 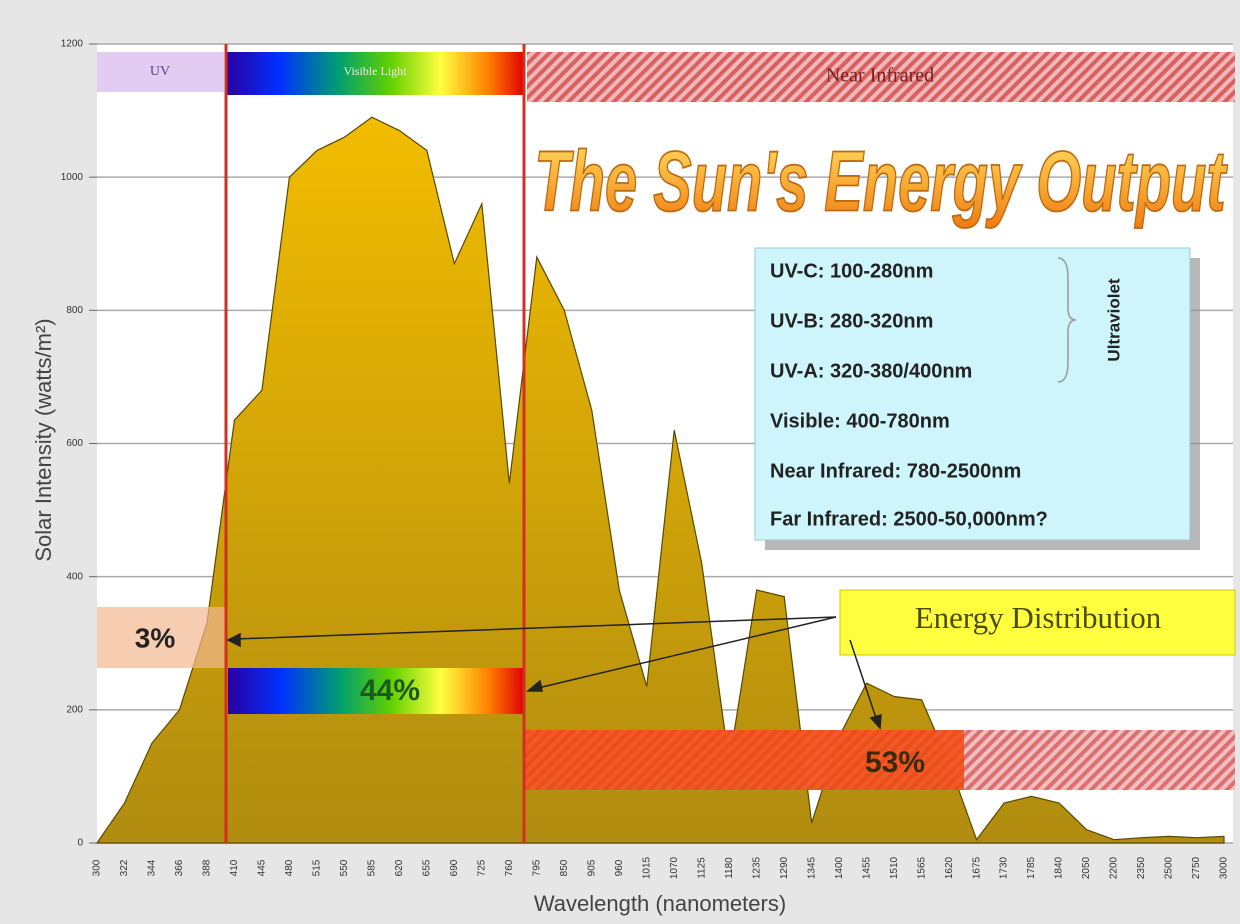 I want to click on energy-box, so click(x=1037, y=622).